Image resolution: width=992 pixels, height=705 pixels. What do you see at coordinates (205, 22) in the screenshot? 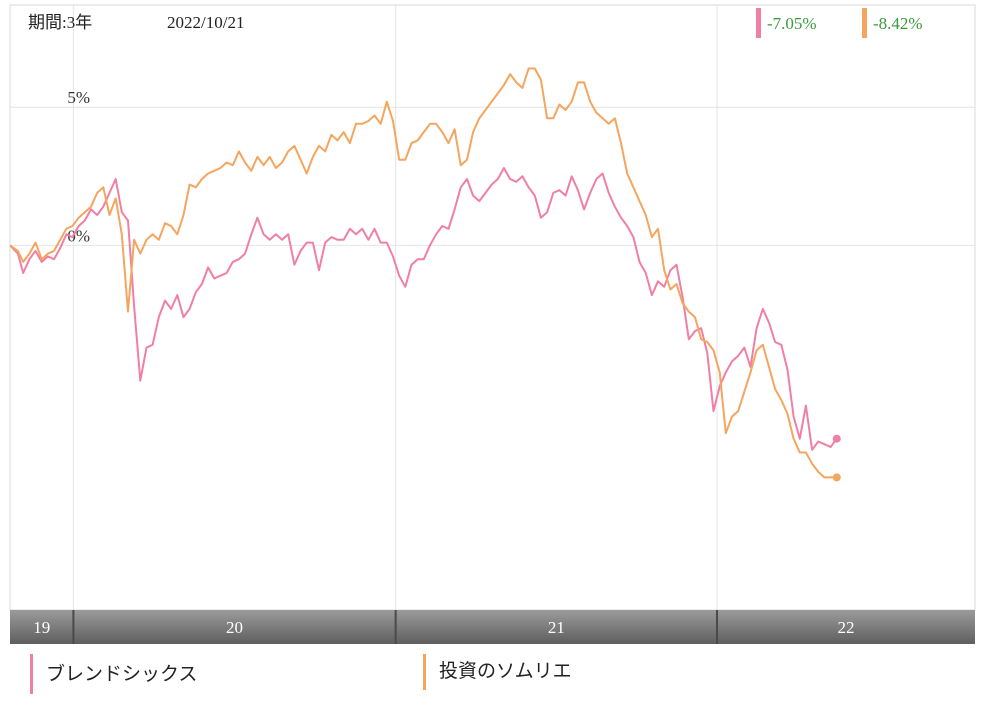
I see `date-label: 2022/10/21` at bounding box center [205, 22].